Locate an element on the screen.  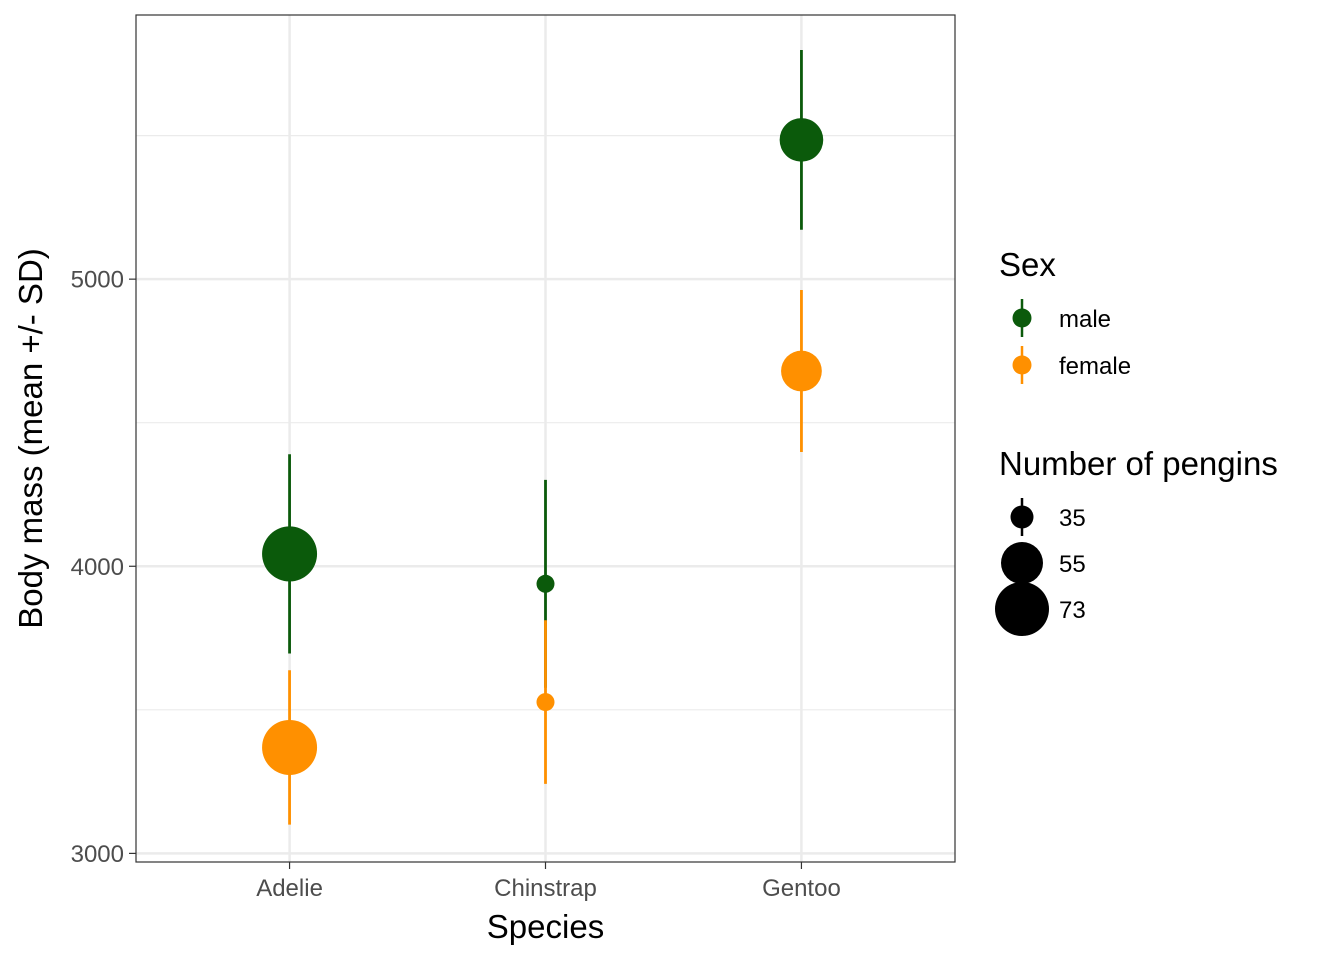
legend: Sex Number of pengins male female 35 55 73 is located at coordinates (1136, 441).